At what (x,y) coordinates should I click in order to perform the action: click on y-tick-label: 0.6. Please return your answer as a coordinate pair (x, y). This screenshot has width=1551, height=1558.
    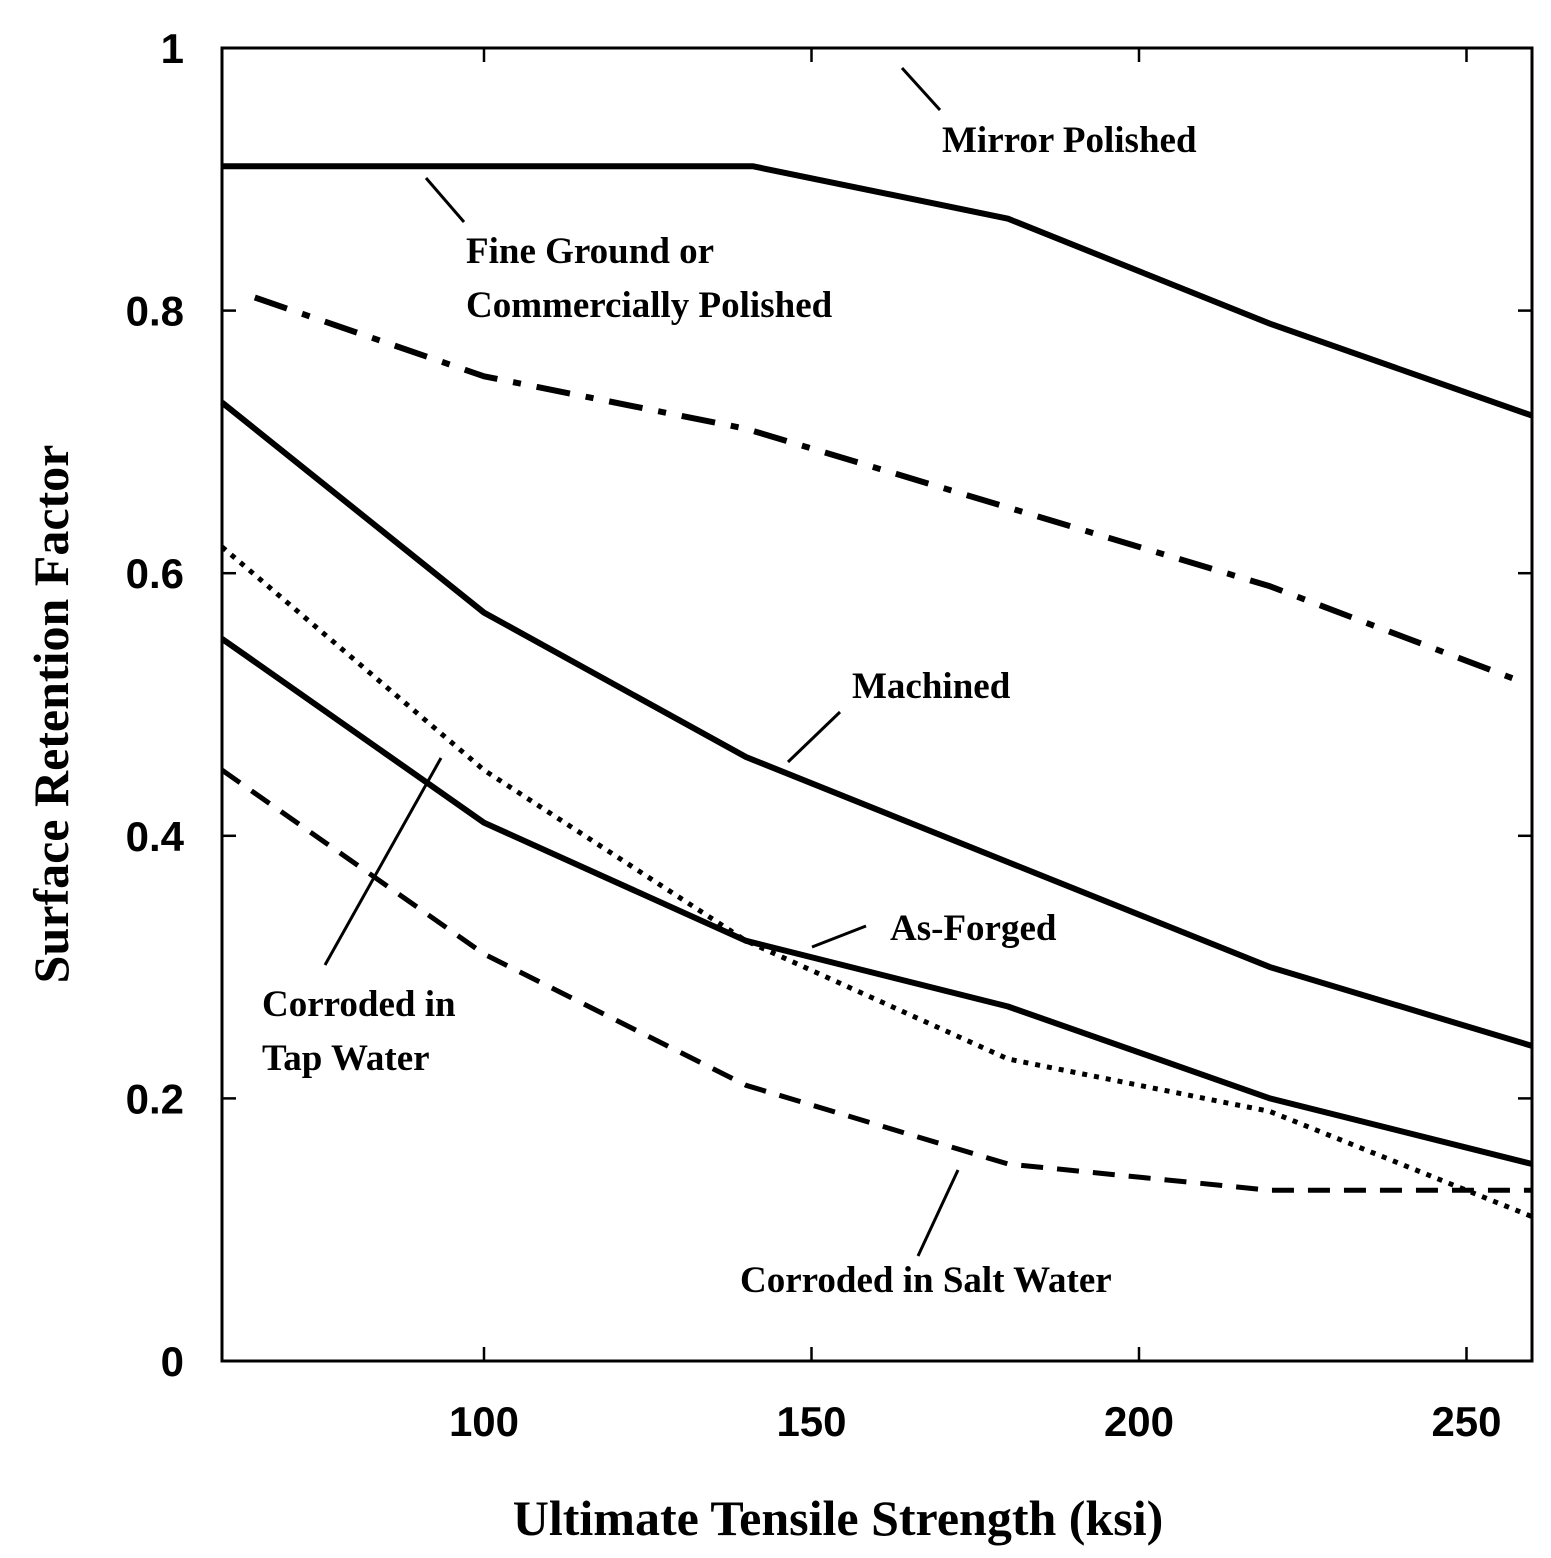
    Looking at the image, I should click on (155, 573).